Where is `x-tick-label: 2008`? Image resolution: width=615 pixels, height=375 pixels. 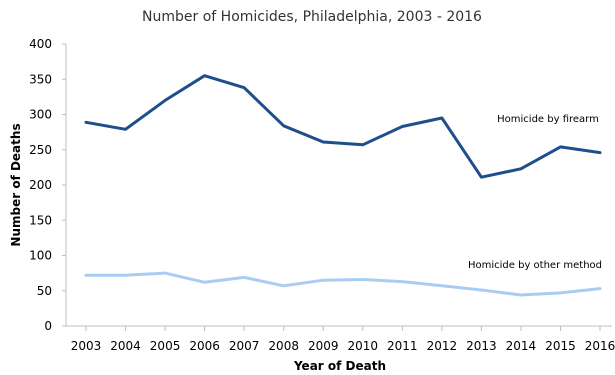 x-tick-label: 2008 is located at coordinates (283, 346).